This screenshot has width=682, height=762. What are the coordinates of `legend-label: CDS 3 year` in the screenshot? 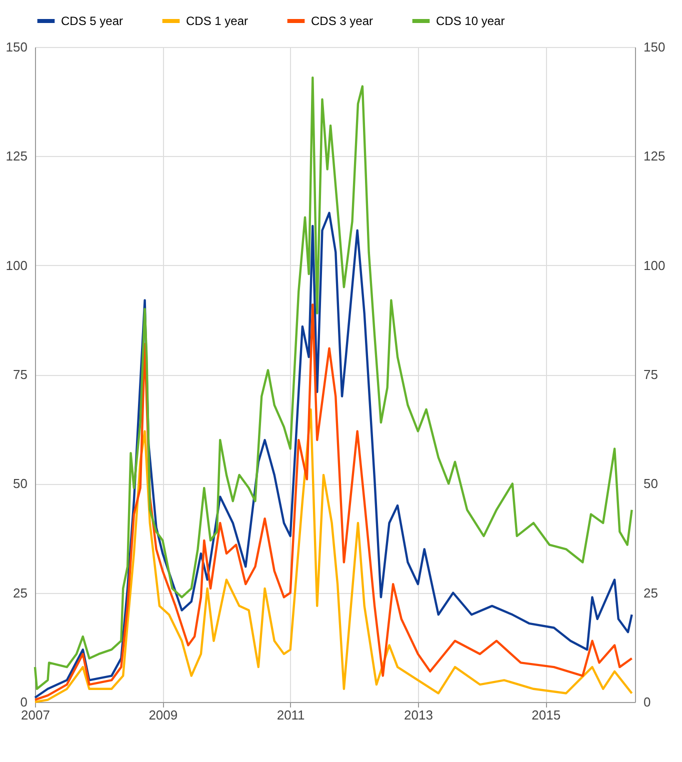 It's located at (342, 21).